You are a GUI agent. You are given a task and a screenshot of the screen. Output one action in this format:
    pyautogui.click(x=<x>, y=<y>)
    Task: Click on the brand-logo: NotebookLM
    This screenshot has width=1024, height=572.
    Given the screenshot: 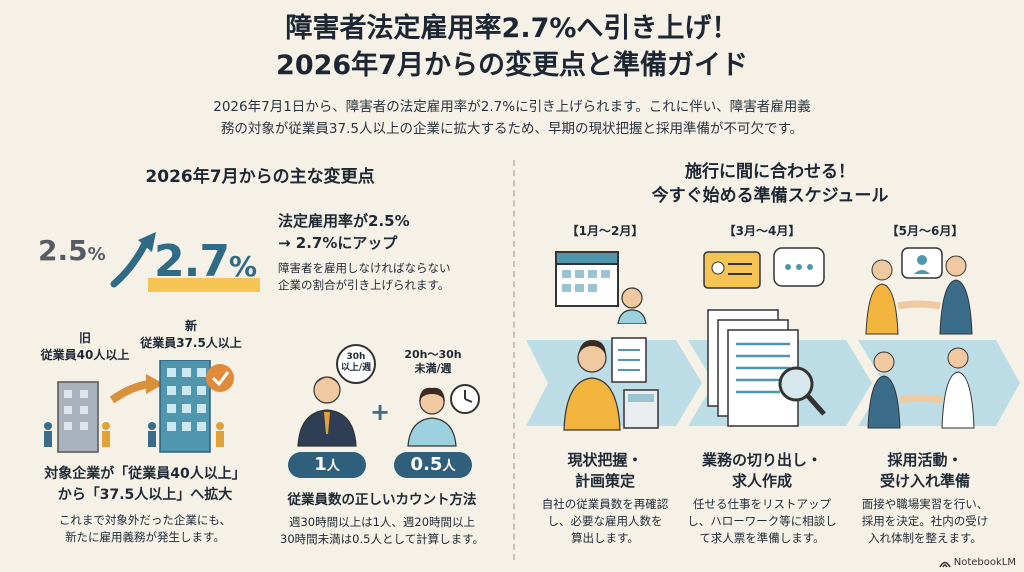 What is the action you would take?
    pyautogui.click(x=977, y=562)
    